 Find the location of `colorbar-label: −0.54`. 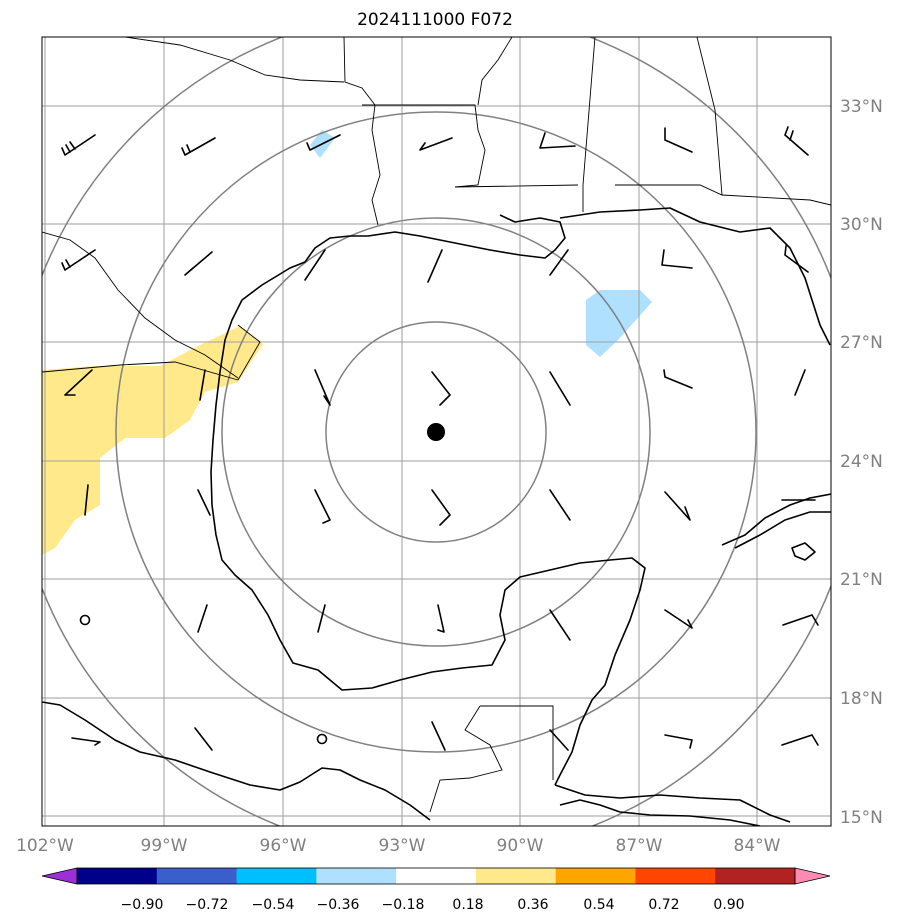

colorbar-label: −0.54 is located at coordinates (273, 905).